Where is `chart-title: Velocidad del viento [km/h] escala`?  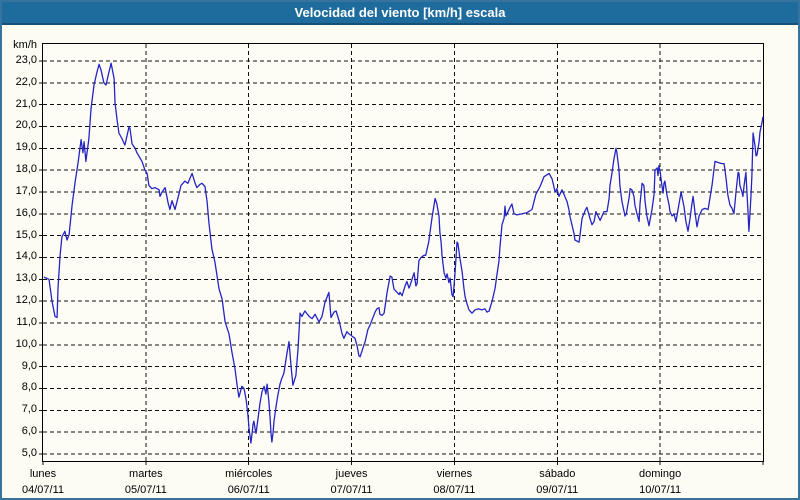 chart-title: Velocidad del viento [km/h] escala is located at coordinates (400, 12).